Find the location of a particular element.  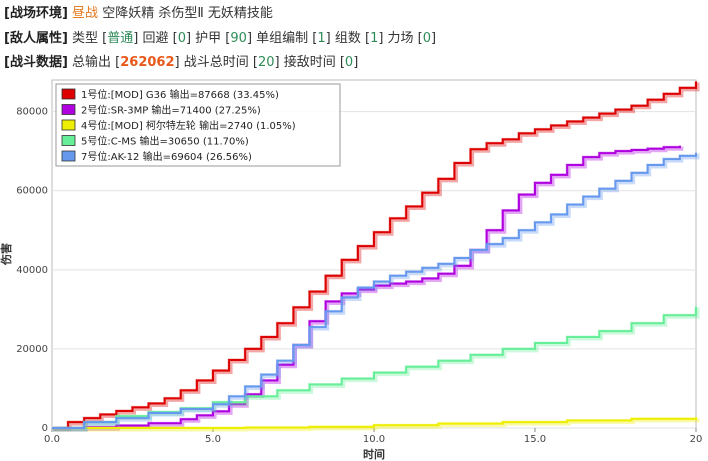

enemy-field-label: ] 力场 [ is located at coordinates (400, 38).